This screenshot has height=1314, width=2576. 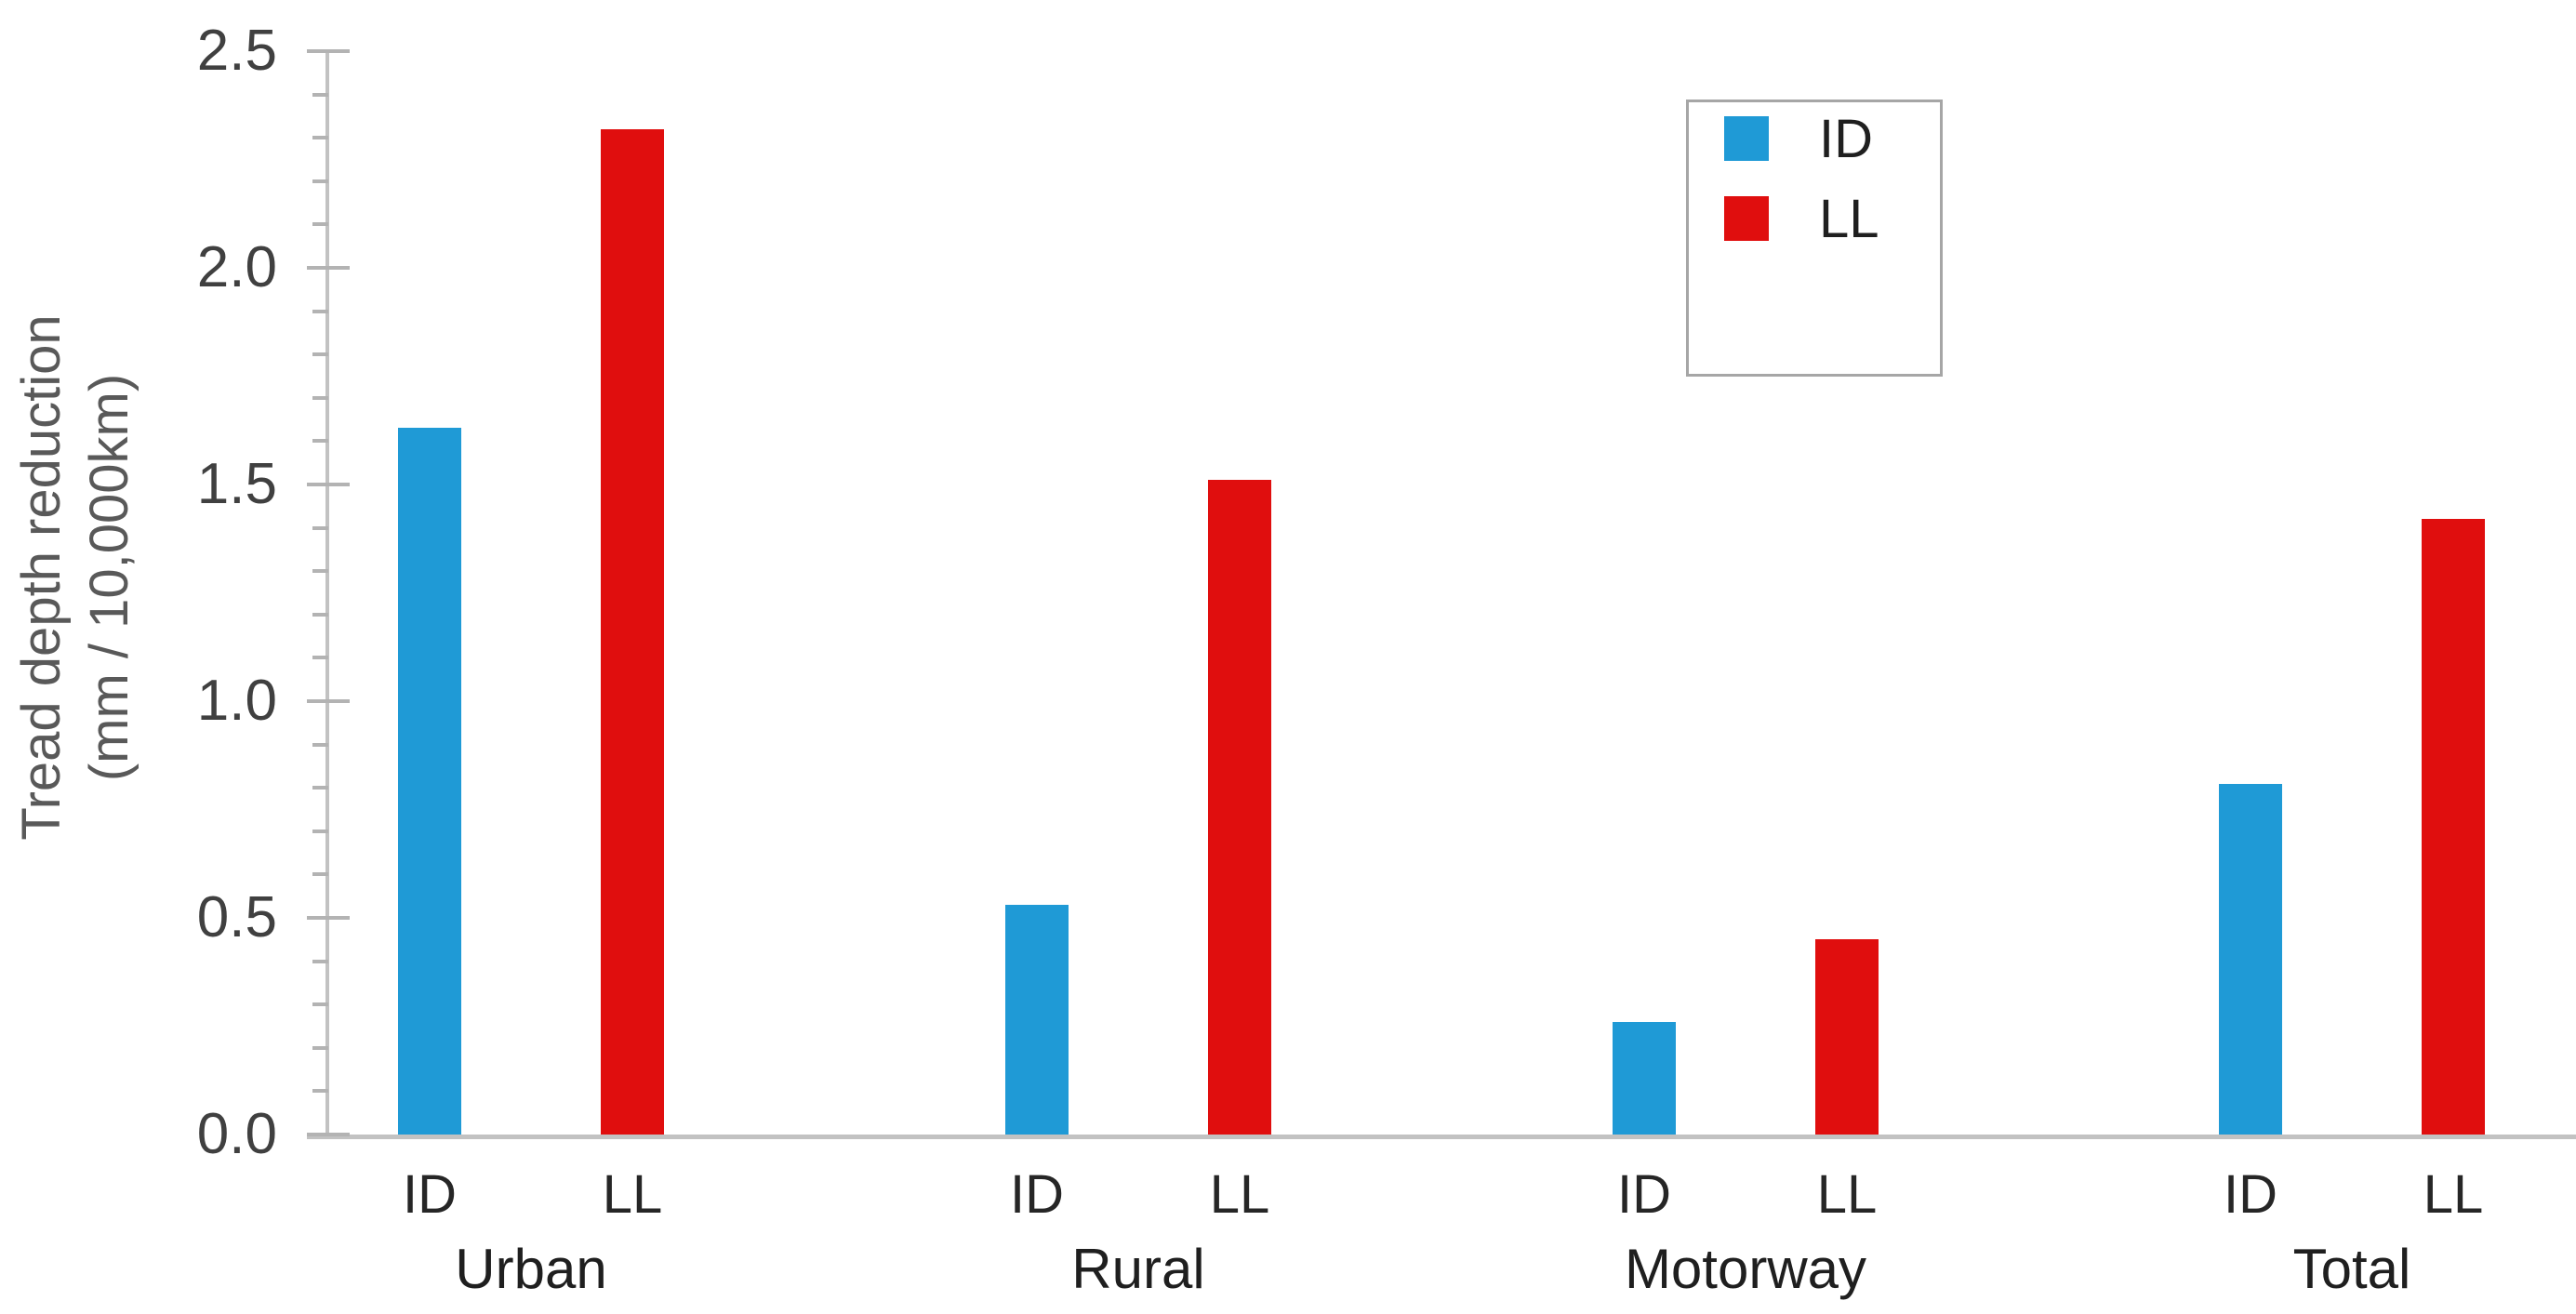 What do you see at coordinates (236, 267) in the screenshot?
I see `y-tick-label: 2.0` at bounding box center [236, 267].